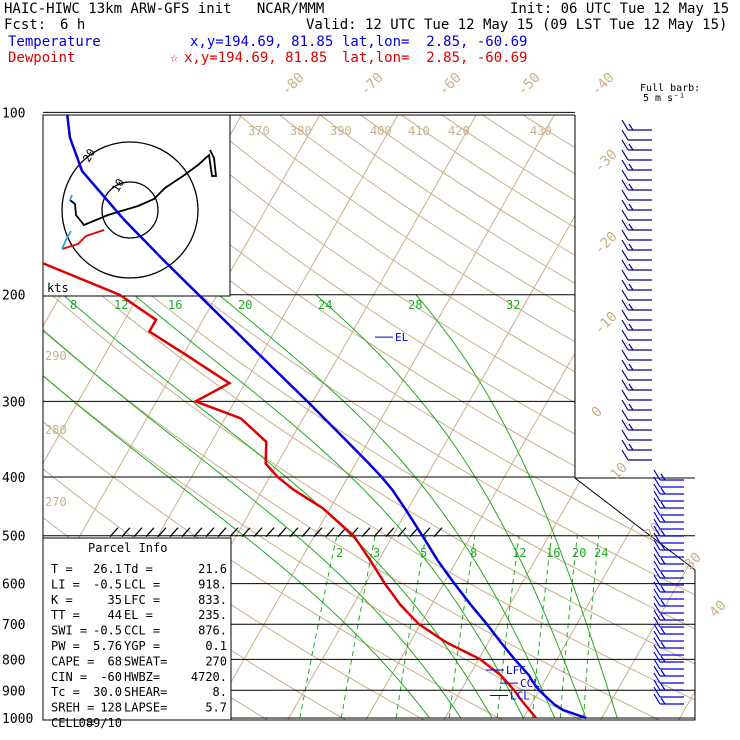  I want to click on hodograph-trace-mid, so click(71, 197).